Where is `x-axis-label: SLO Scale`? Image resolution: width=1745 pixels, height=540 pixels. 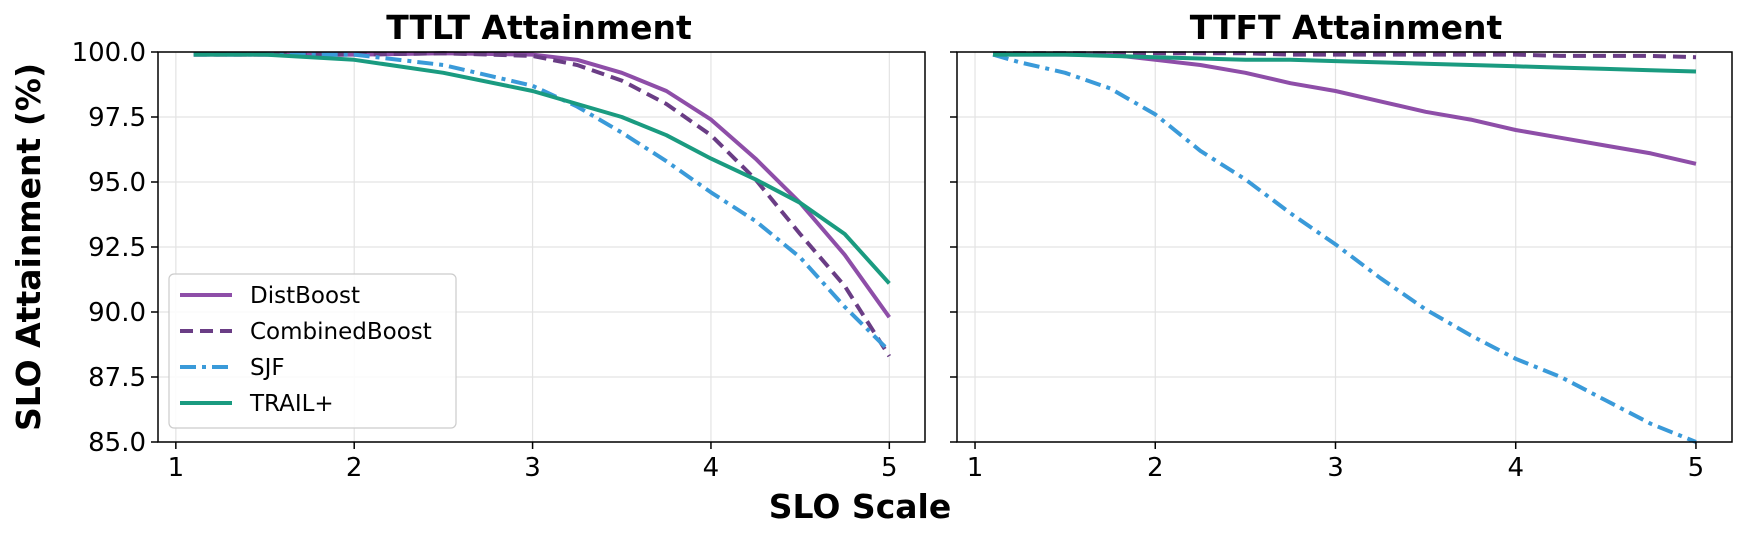
x-axis-label: SLO Scale is located at coordinates (860, 506).